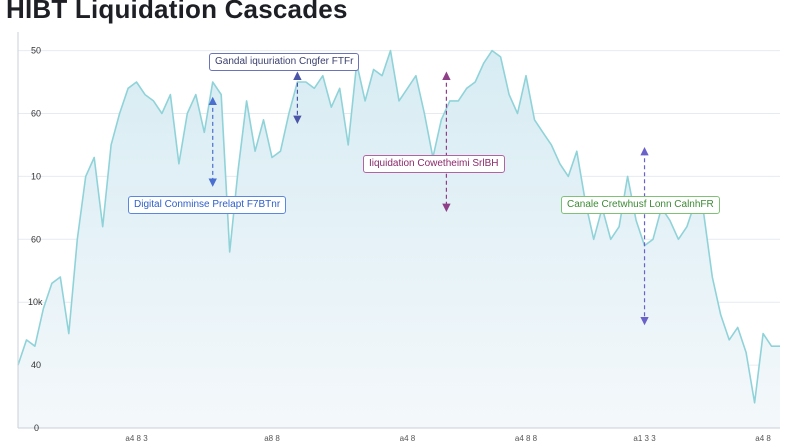 This screenshot has height=445, width=800. I want to click on annotation-label-4: Canale Cretwhusf Lonn CalnhFR, so click(640, 205).